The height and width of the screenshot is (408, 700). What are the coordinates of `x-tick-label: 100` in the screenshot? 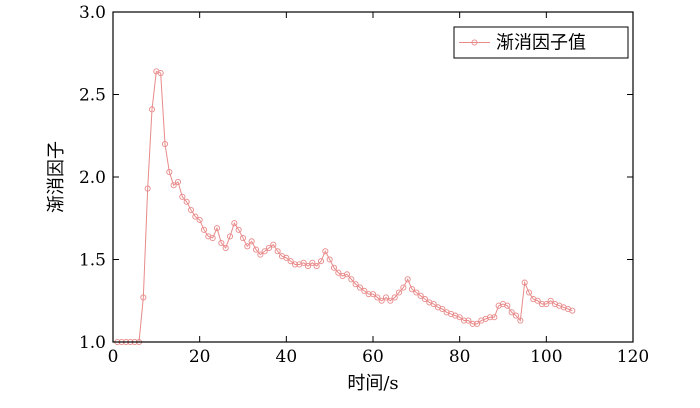 It's located at (546, 357).